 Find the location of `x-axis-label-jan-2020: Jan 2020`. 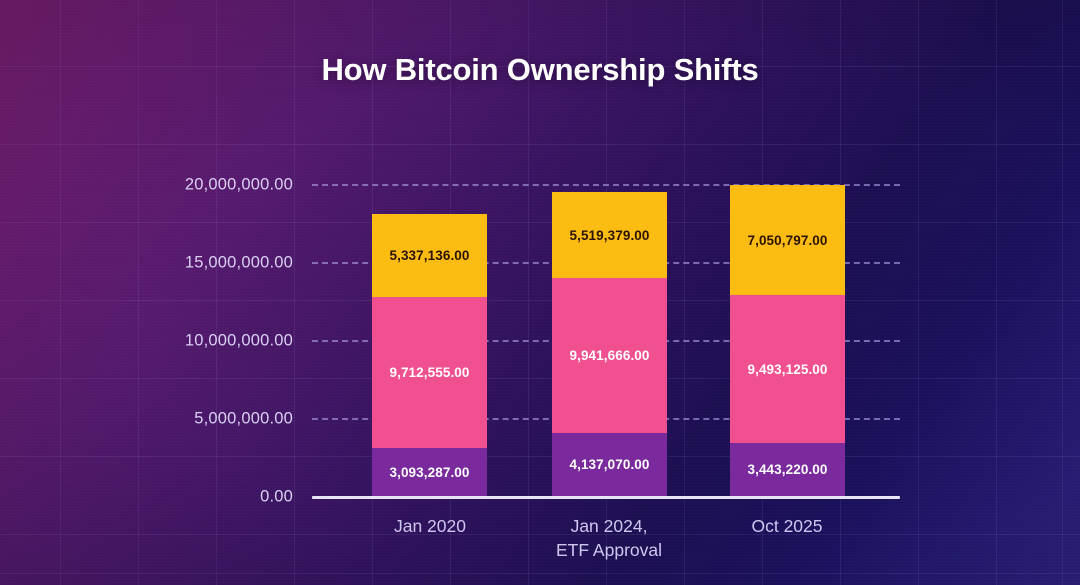

x-axis-label-jan-2020: Jan 2020 is located at coordinates (429, 526).